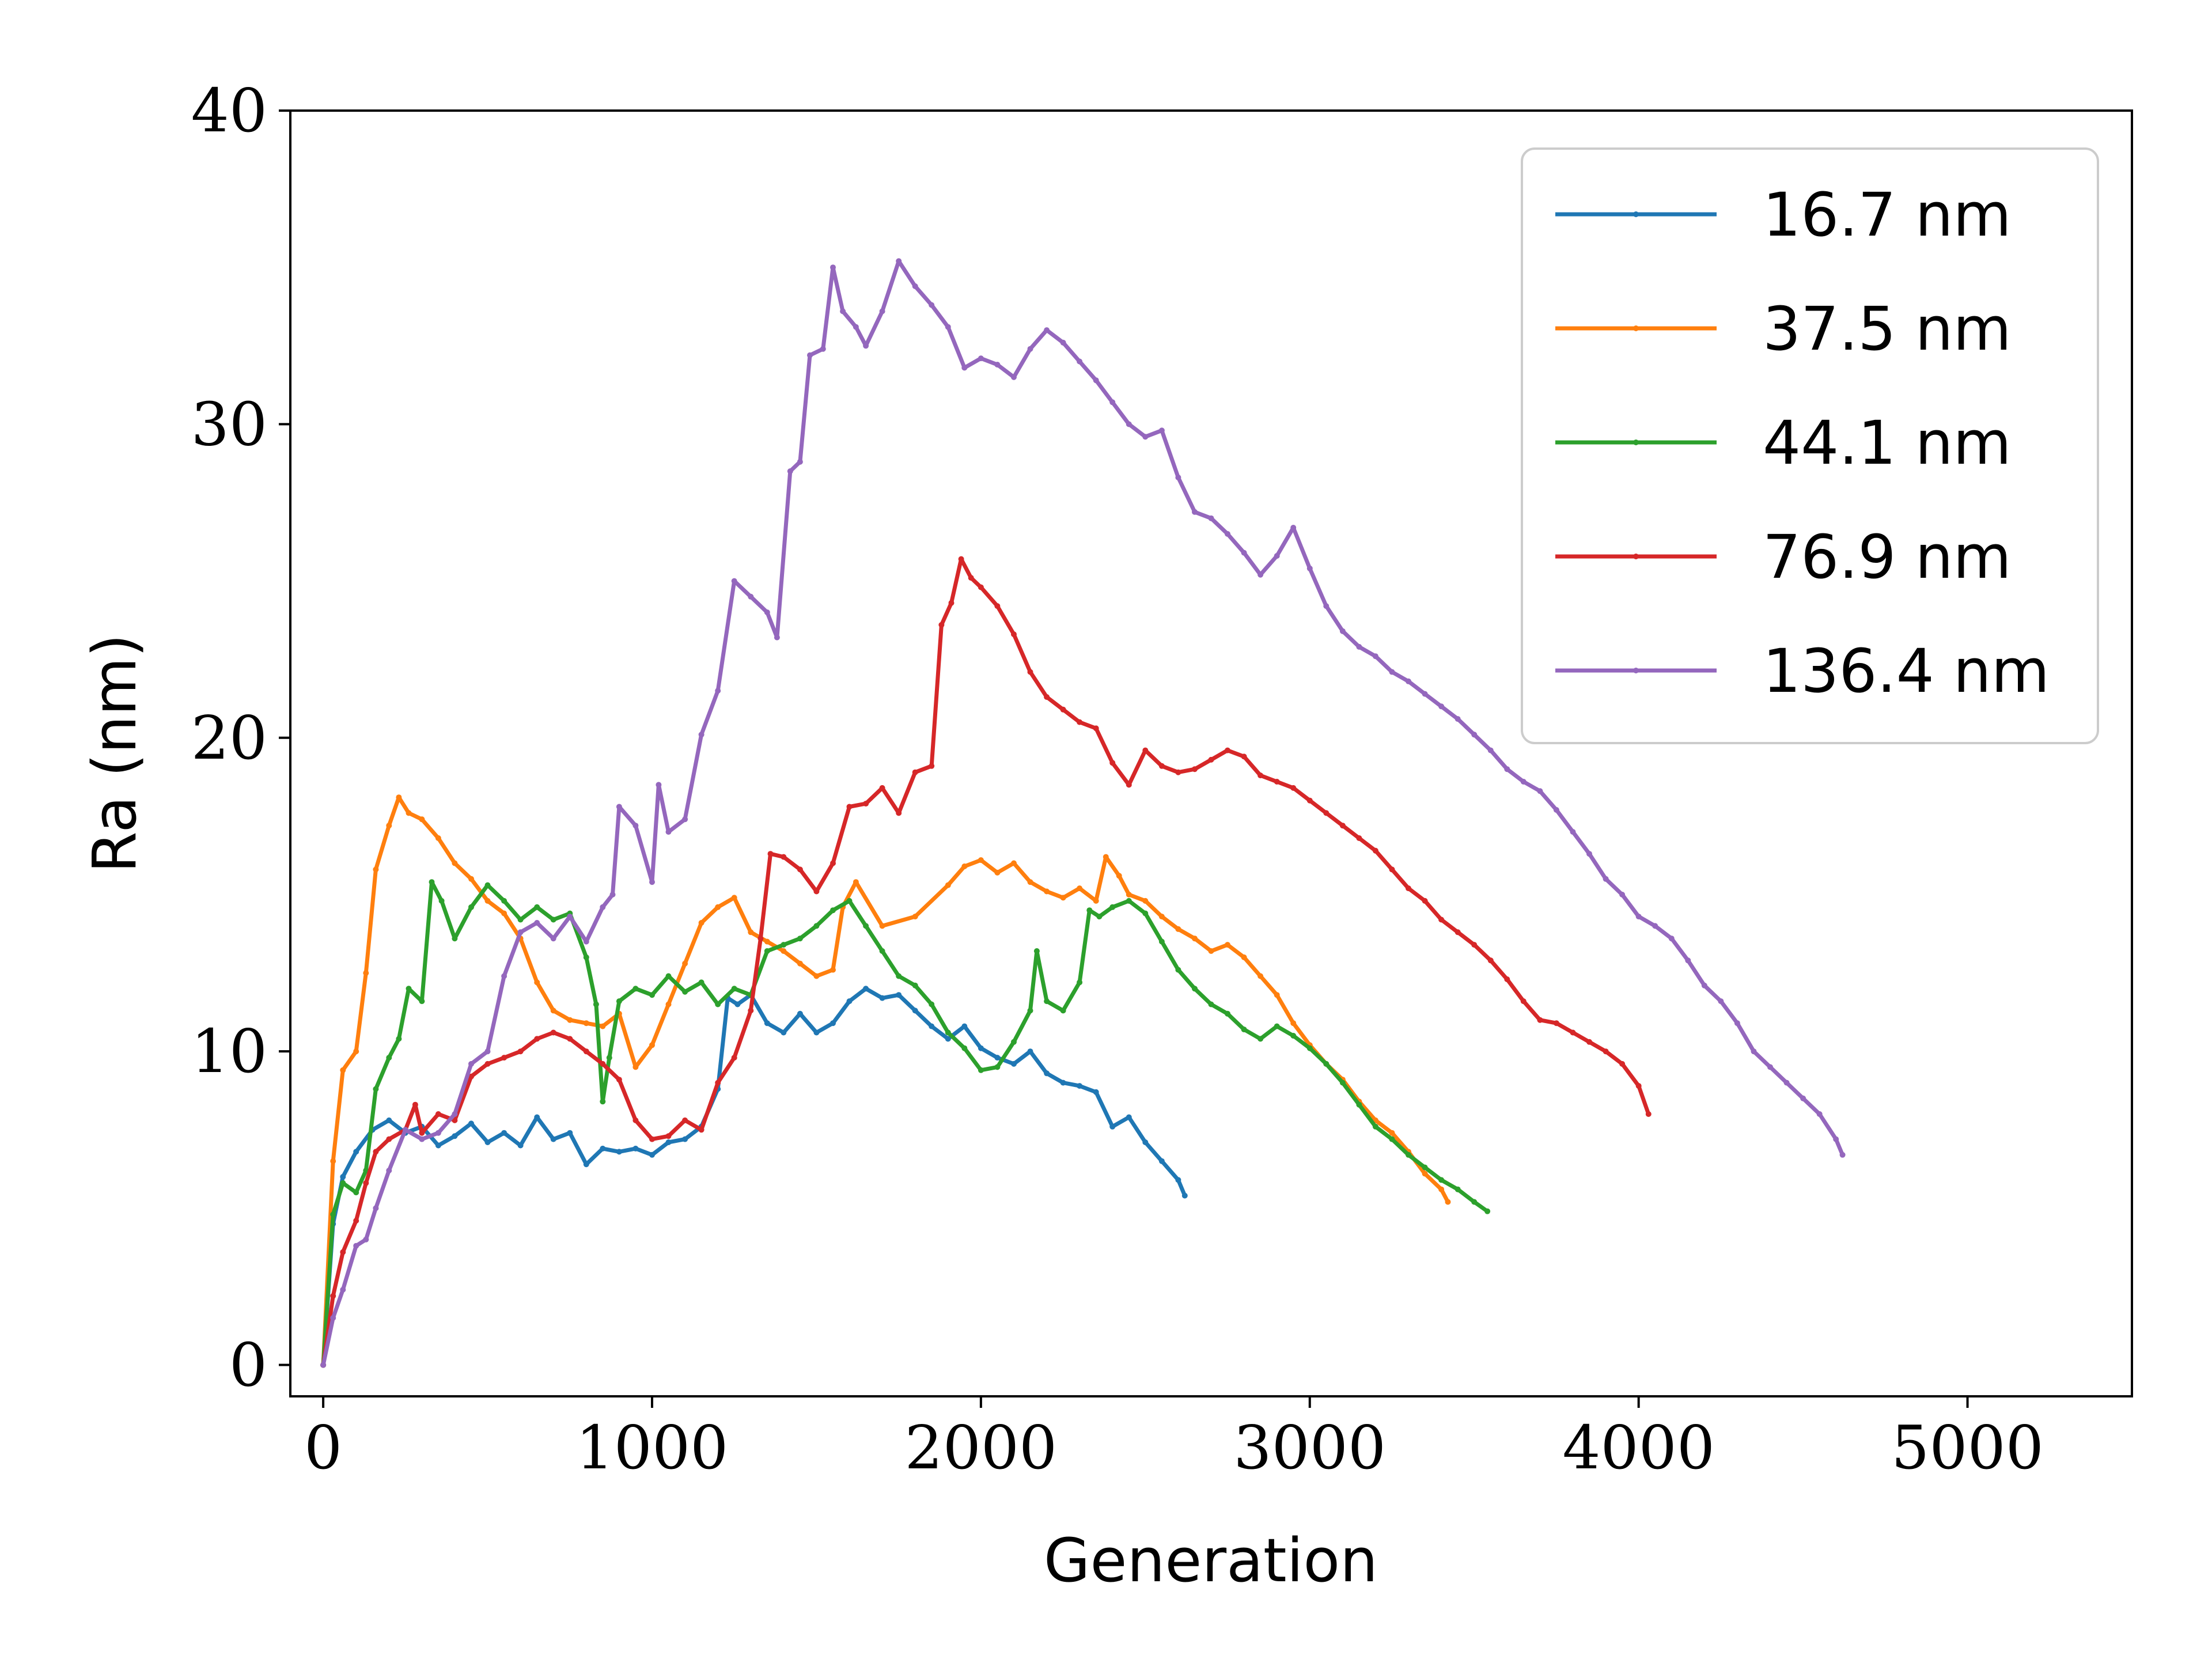  Describe the element at coordinates (1802, 443) in the screenshot. I see `legend-items: 16.7 nm 37.5 nm 44.1 nm 76.9 nm 136.4 nm` at that location.